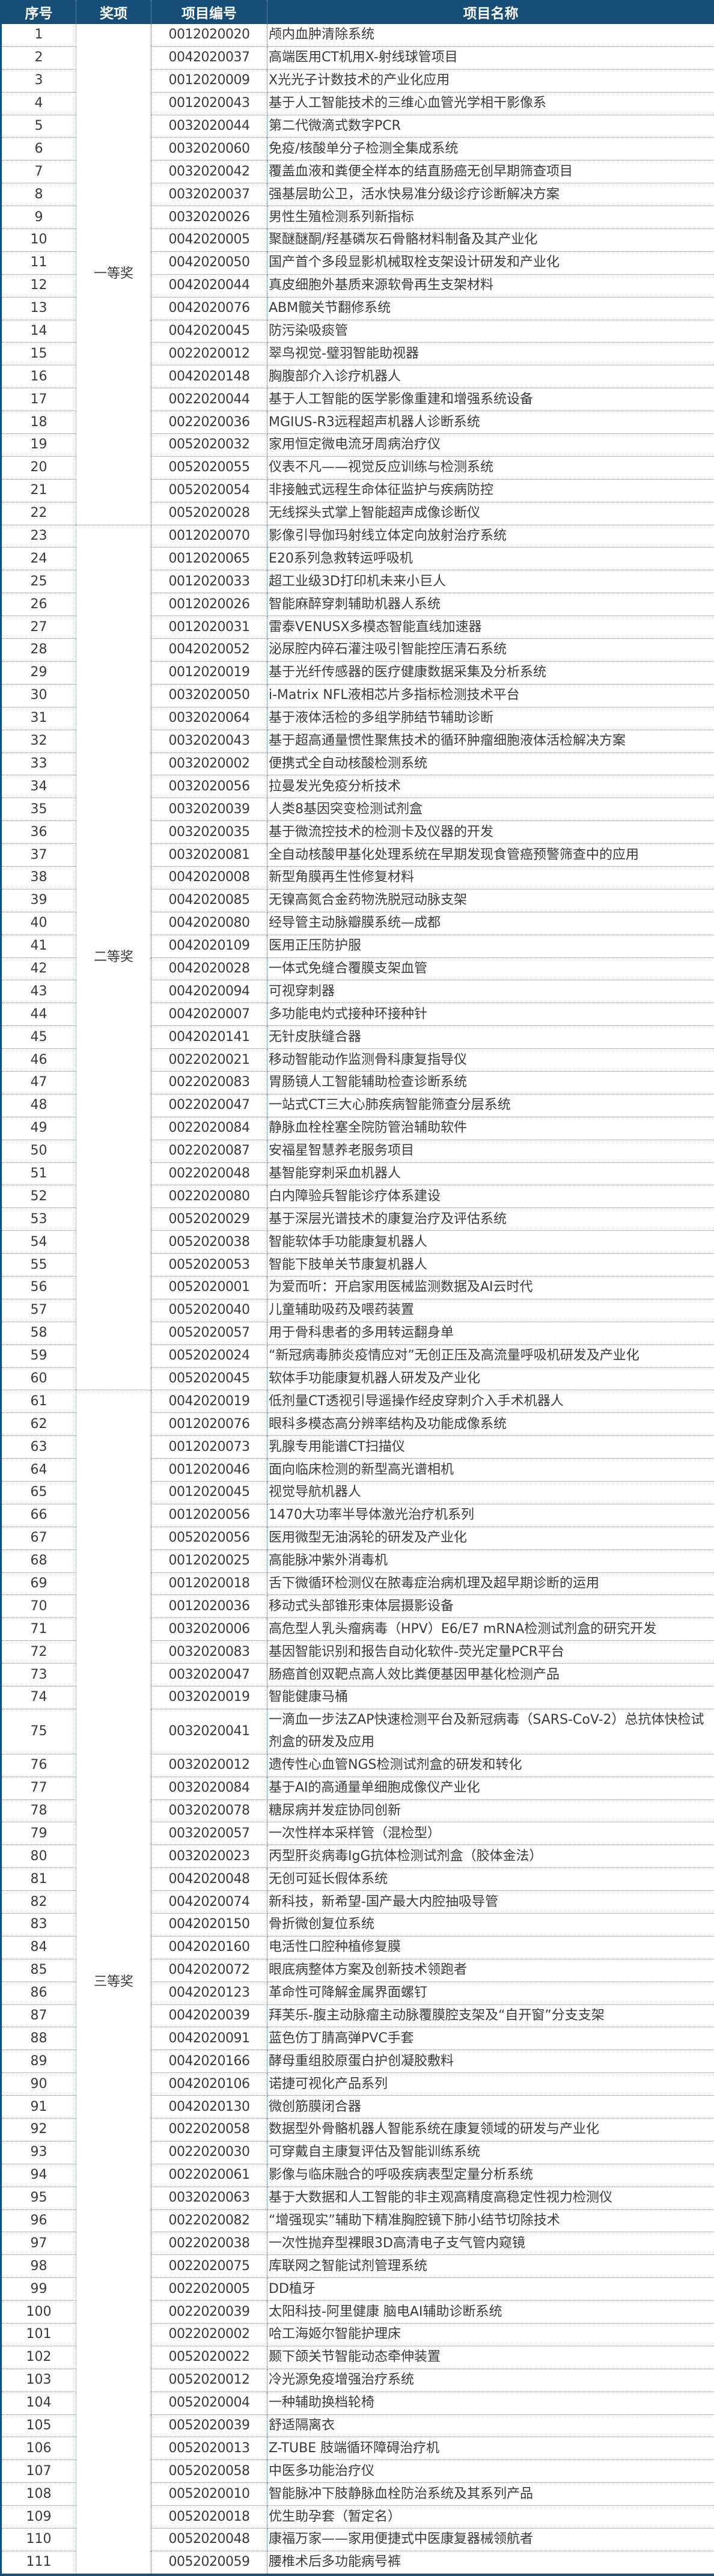 This screenshot has width=714, height=2576. What do you see at coordinates (209, 2198) in the screenshot?
I see `project-code: 0032020063` at bounding box center [209, 2198].